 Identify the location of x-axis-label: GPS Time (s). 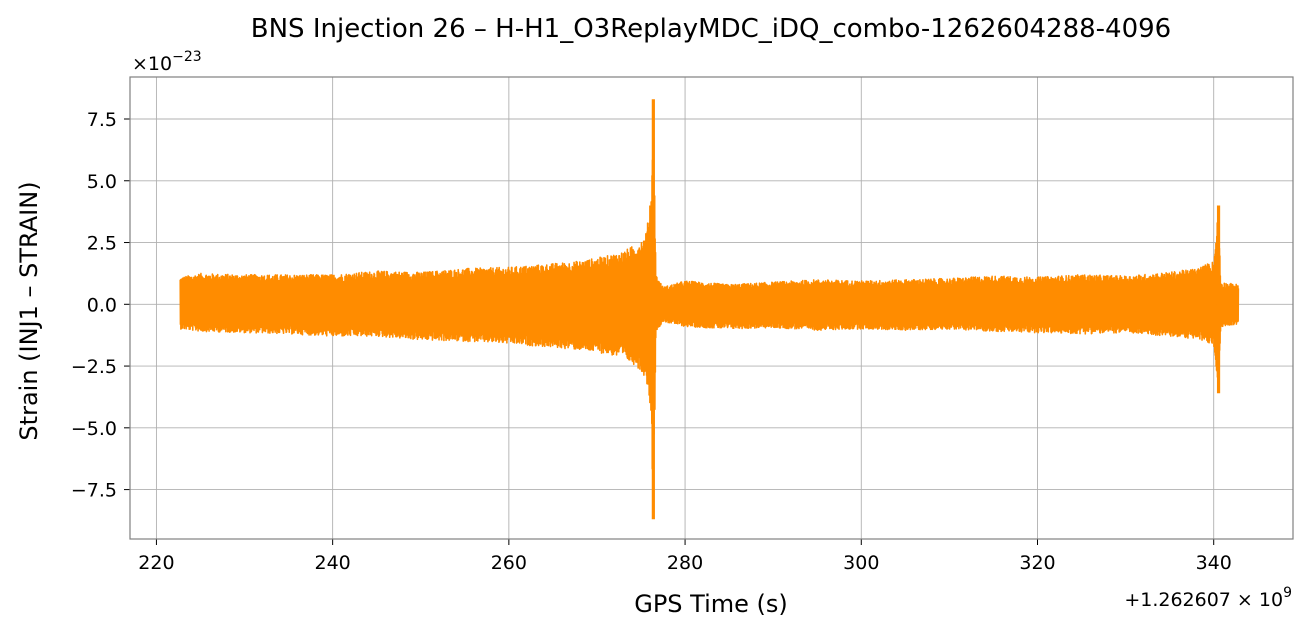
(711, 604).